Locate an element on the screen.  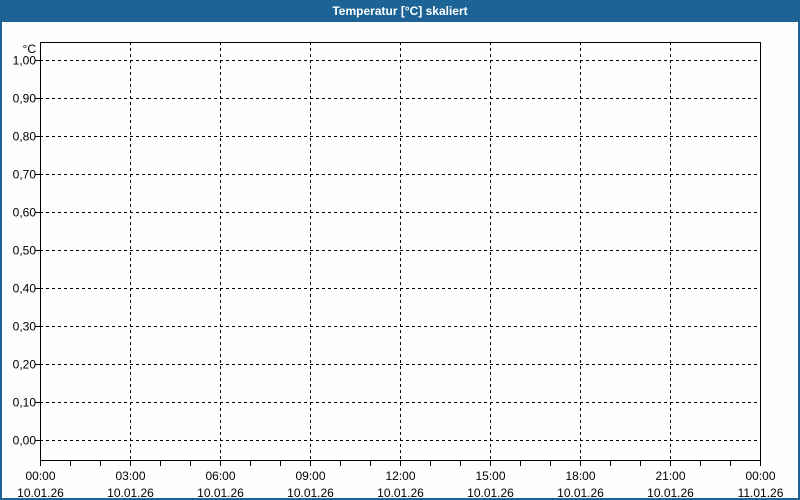
y-tick-label: 0,00 is located at coordinates (25, 441).